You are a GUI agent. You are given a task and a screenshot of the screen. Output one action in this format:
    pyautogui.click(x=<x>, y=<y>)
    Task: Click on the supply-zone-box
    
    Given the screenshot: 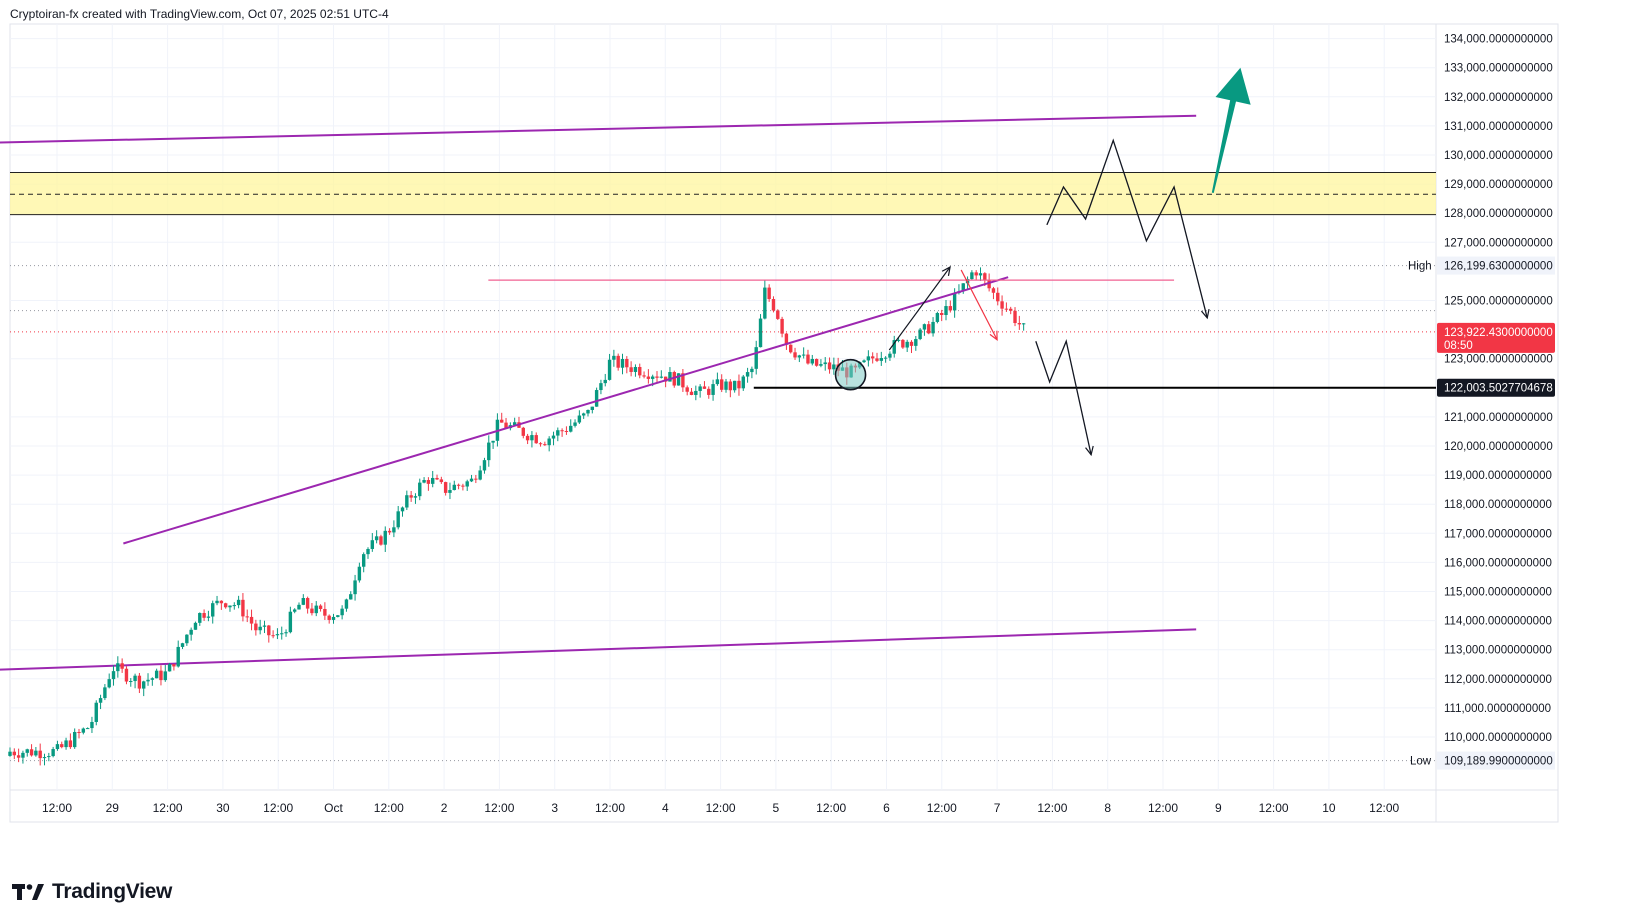 What is the action you would take?
    pyautogui.click(x=723, y=193)
    